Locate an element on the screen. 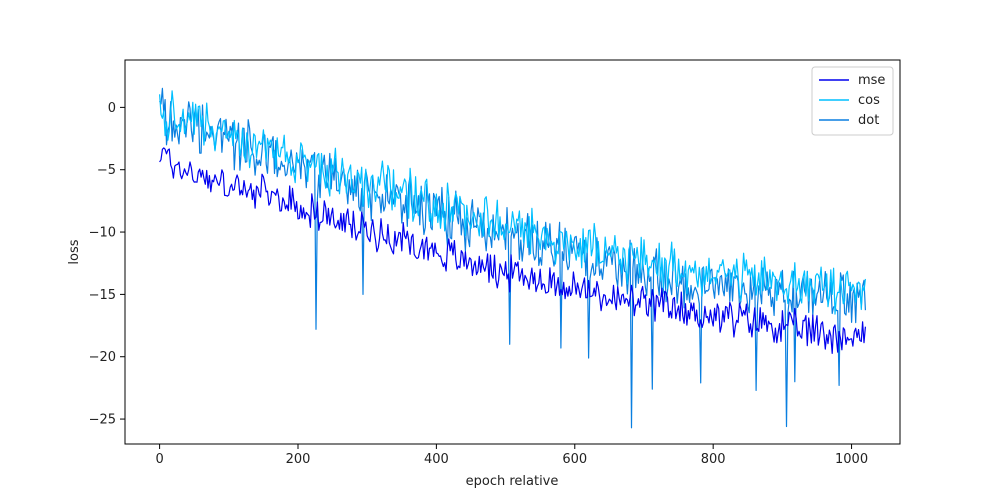 The image size is (1000, 500). y-axis: 0 −5 −10 −15 −20 −25 is located at coordinates (107, 264).